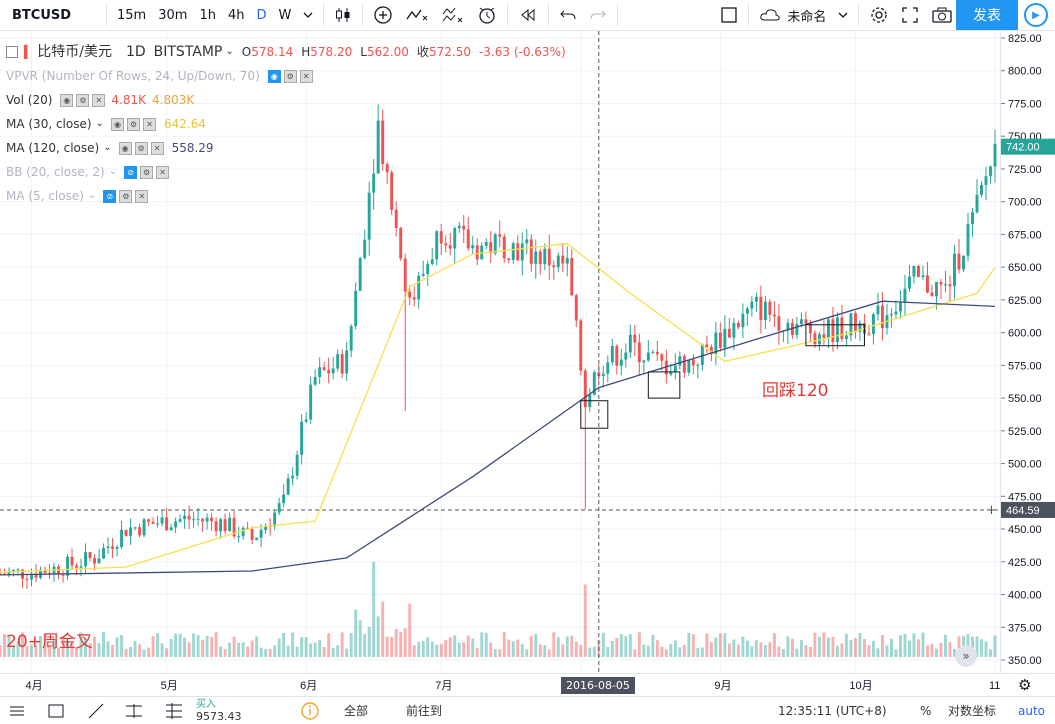  What do you see at coordinates (1036, 15) in the screenshot?
I see `play-icon: ▶` at bounding box center [1036, 15].